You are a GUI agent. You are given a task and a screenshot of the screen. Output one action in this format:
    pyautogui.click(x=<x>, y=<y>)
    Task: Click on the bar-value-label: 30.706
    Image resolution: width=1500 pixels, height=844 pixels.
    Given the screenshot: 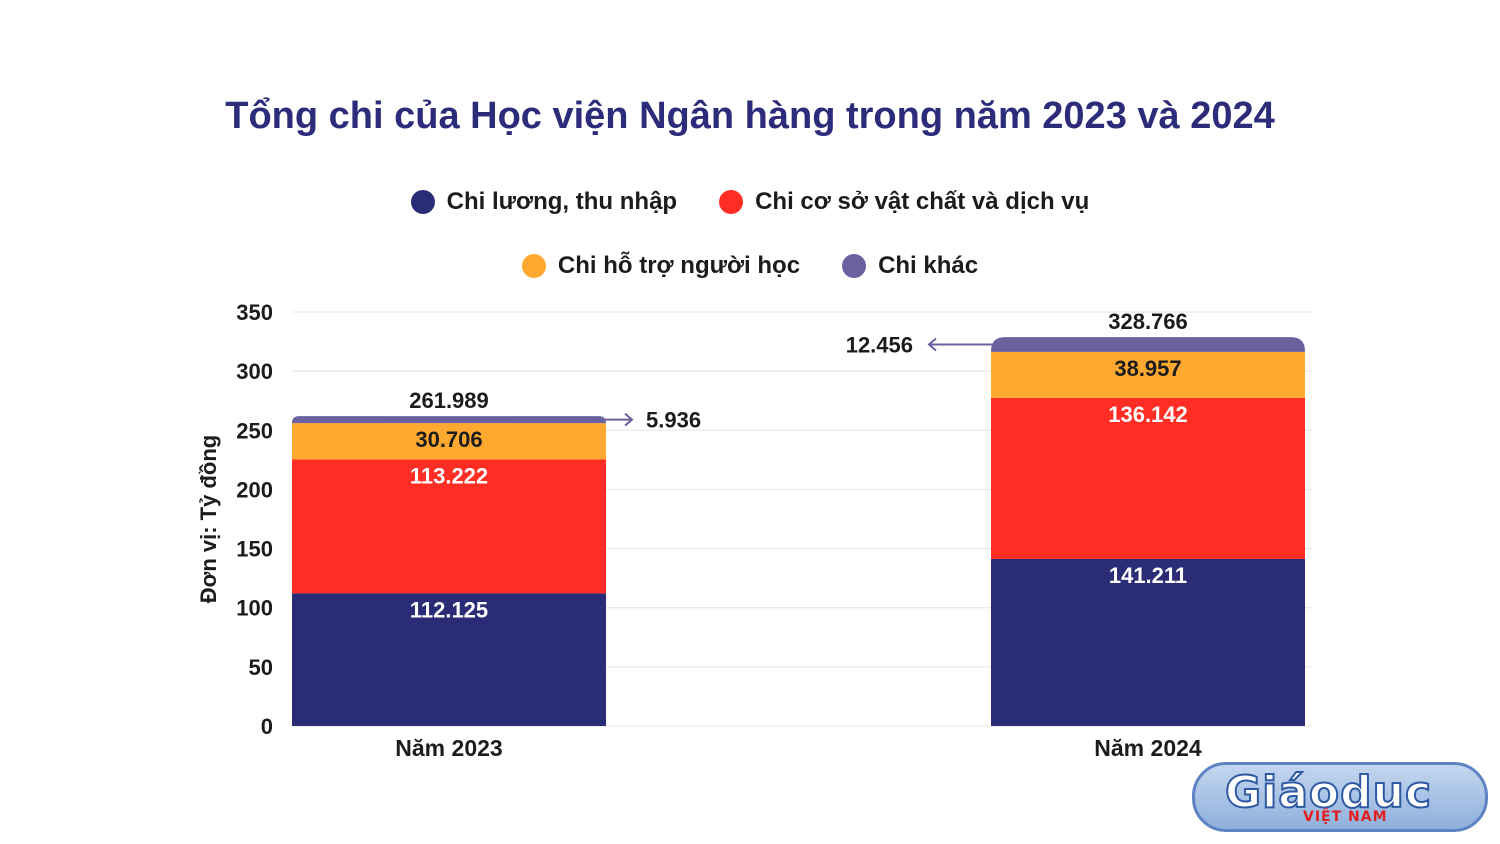 What is the action you would take?
    pyautogui.click(x=448, y=439)
    